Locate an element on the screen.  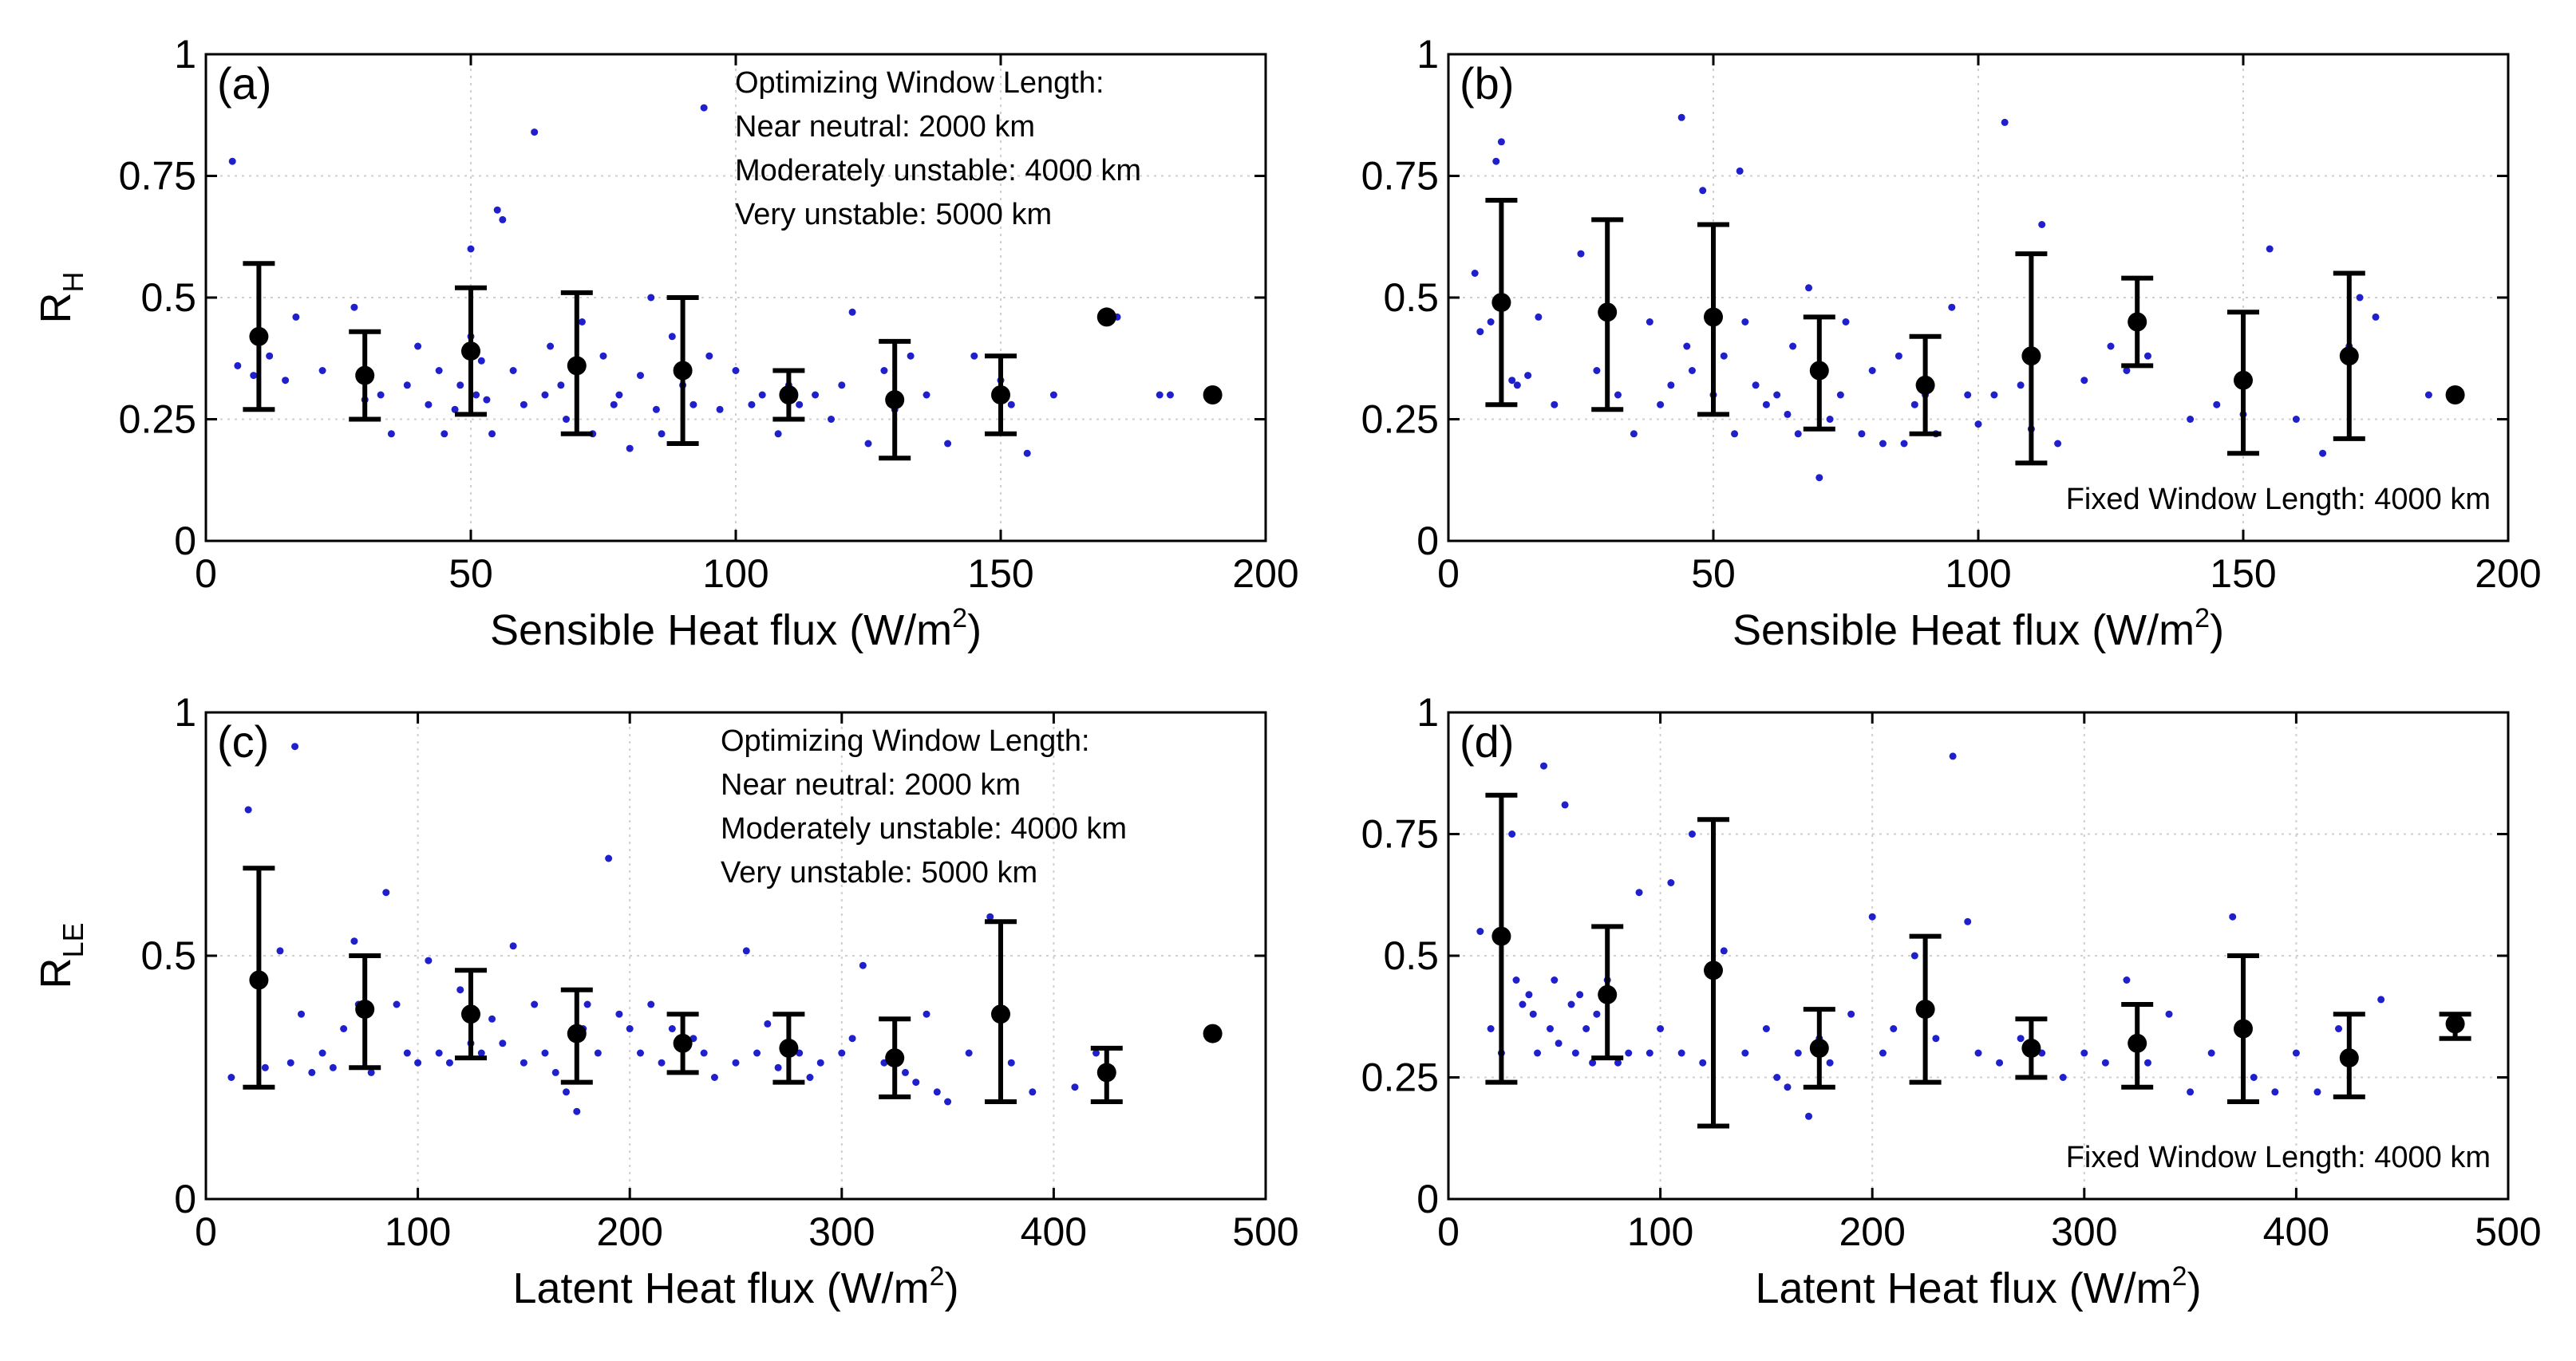
x-tick-label: 300 is located at coordinates (2084, 1231).